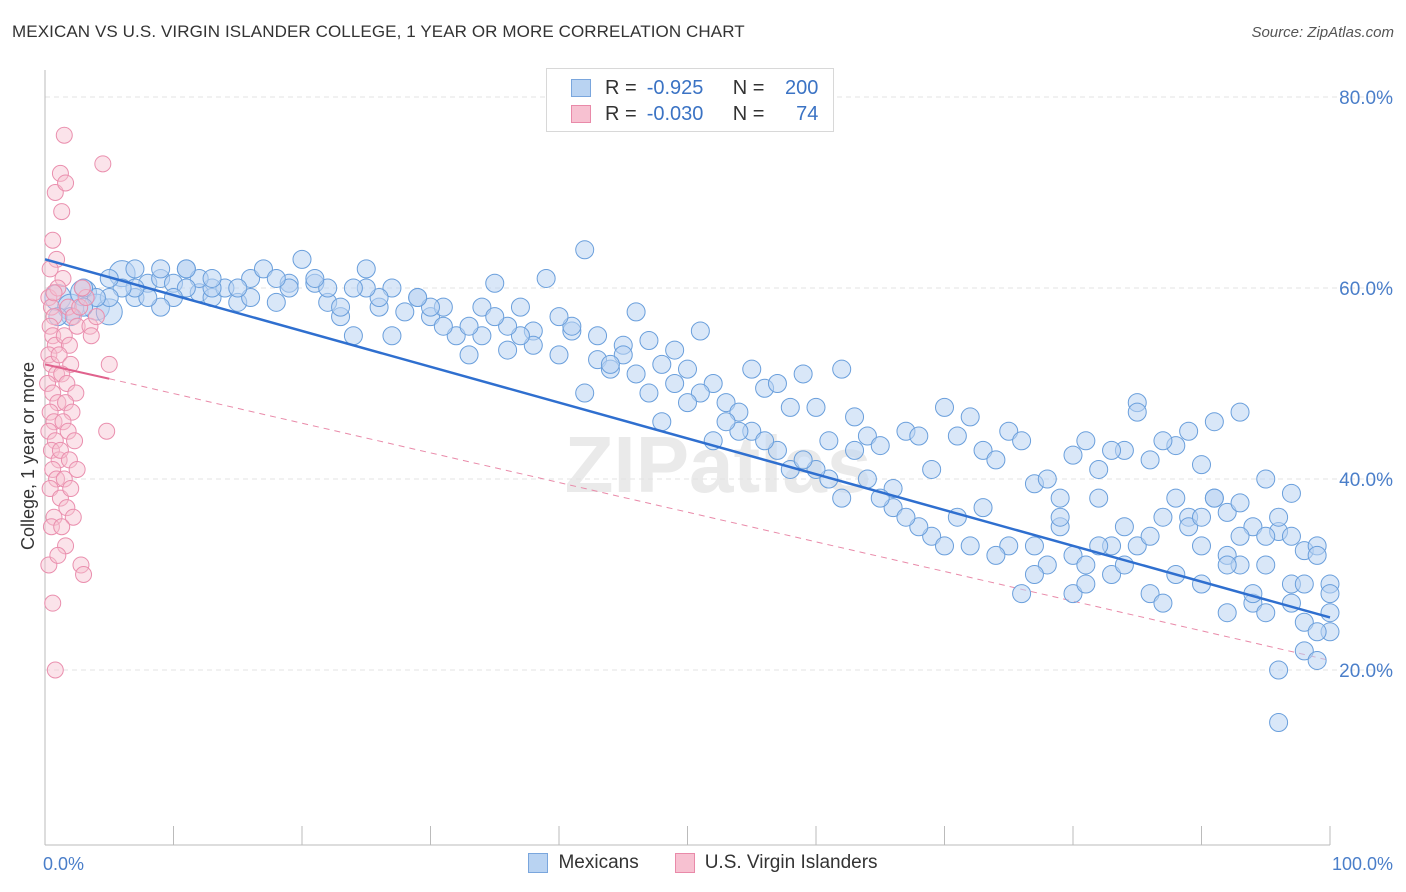  What do you see at coordinates (63, 864) in the screenshot?
I see `x-tick-label: 0.0%` at bounding box center [63, 864].